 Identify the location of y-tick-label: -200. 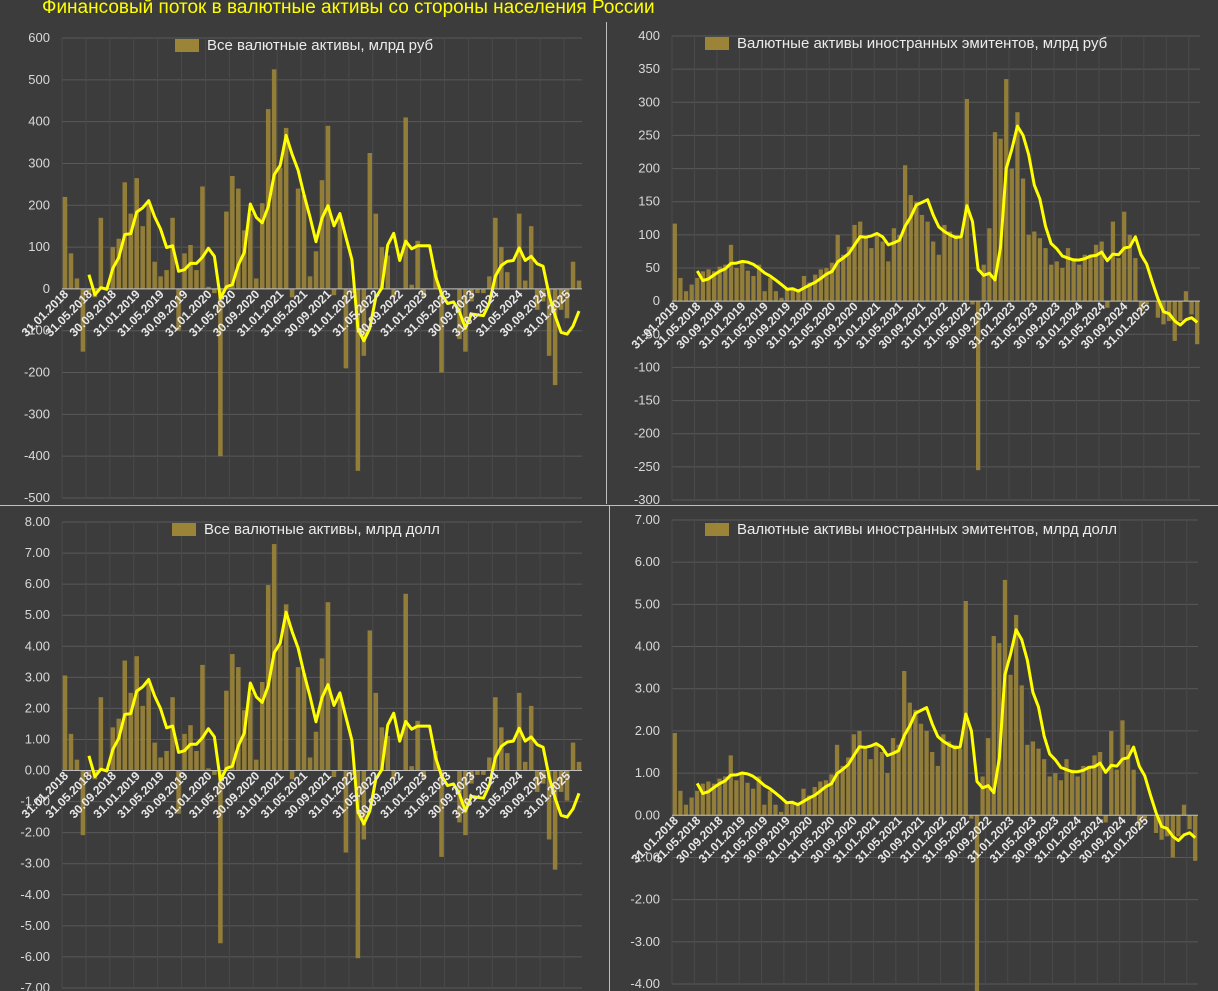
(647, 433).